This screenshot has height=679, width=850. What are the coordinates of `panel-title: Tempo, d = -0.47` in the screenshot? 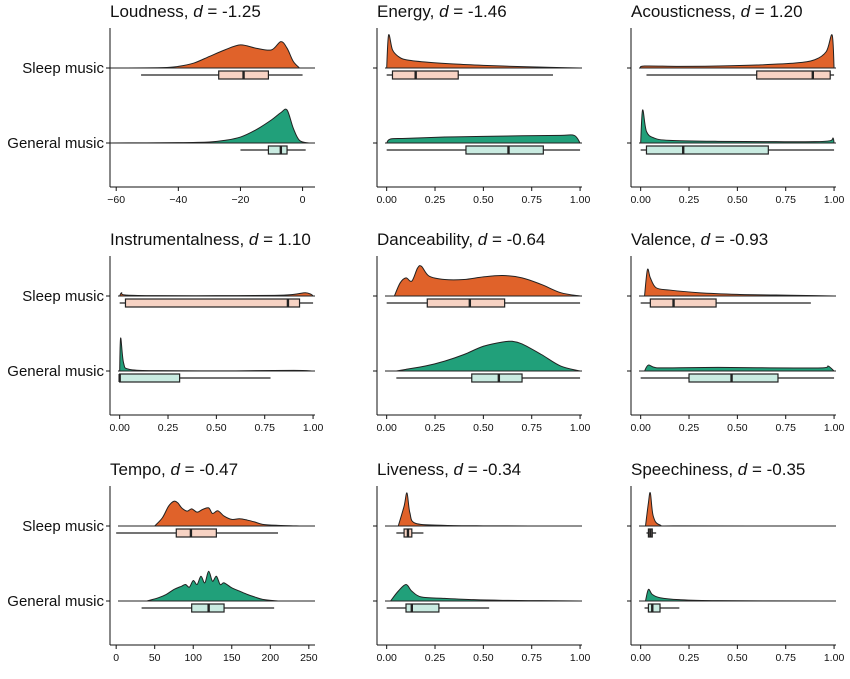 It's located at (174, 469).